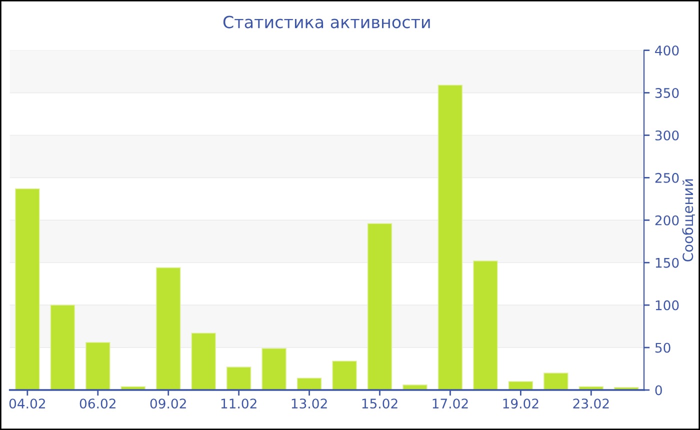  Describe the element at coordinates (98, 403) in the screenshot. I see `x-tick-label: 06.02` at that location.